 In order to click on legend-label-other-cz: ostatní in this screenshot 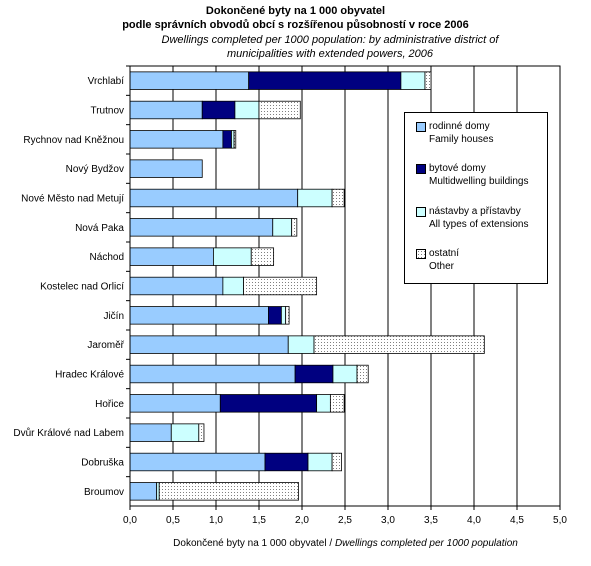, I will do `click(444, 253)`.